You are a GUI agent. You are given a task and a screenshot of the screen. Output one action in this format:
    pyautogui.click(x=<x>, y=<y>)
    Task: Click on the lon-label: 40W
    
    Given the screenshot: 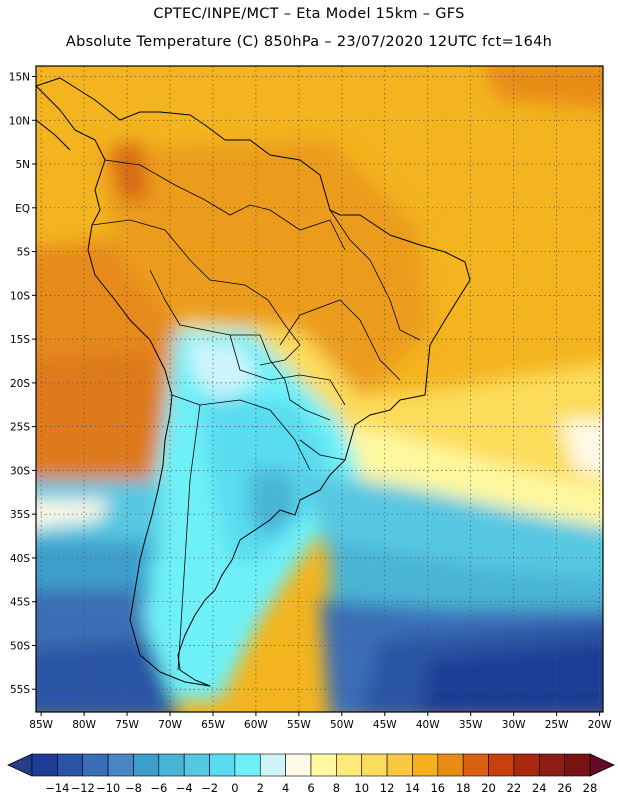 What is the action you would take?
    pyautogui.click(x=428, y=725)
    